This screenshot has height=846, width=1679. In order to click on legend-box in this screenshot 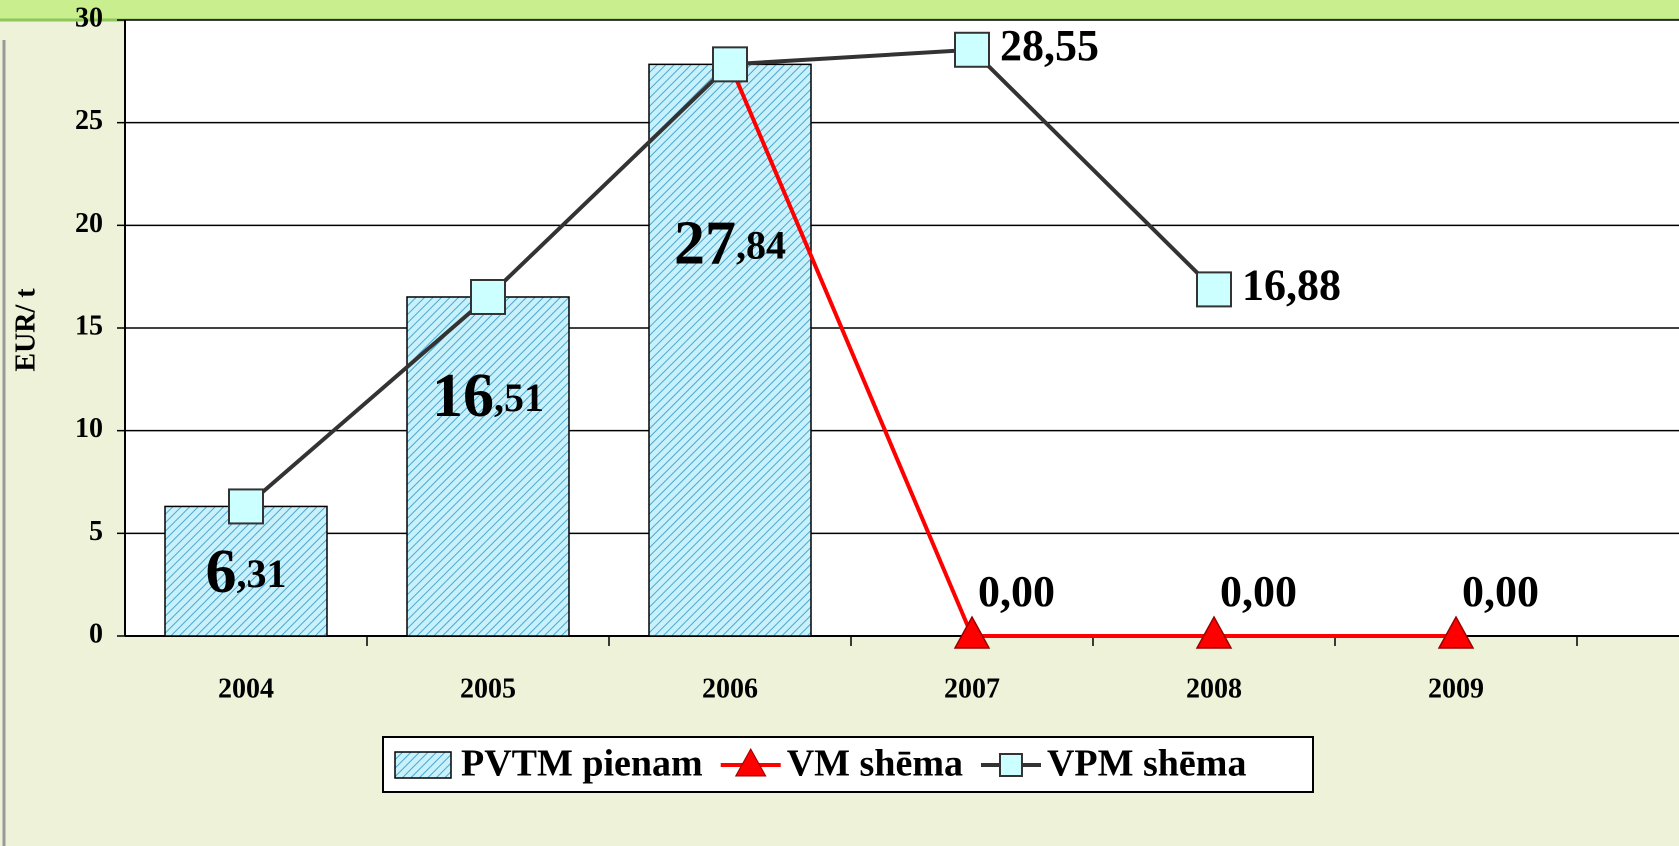, I will do `click(848, 764)`.